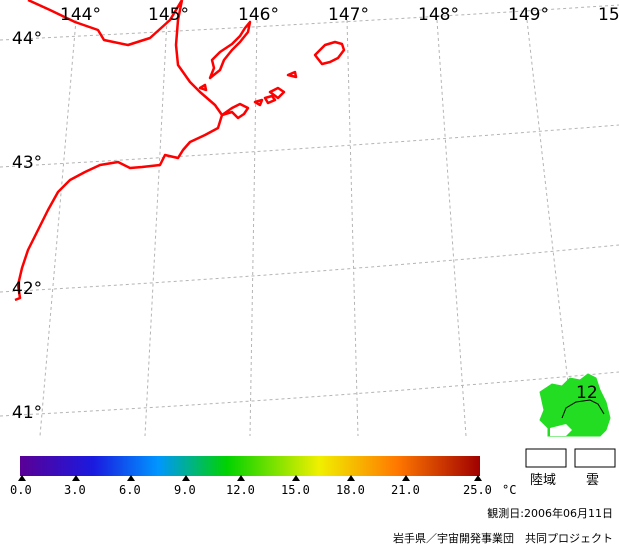 This screenshot has height=546, width=619. Describe the element at coordinates (105, 23) in the screenshot. I see `hokkaido-coast` at that location.